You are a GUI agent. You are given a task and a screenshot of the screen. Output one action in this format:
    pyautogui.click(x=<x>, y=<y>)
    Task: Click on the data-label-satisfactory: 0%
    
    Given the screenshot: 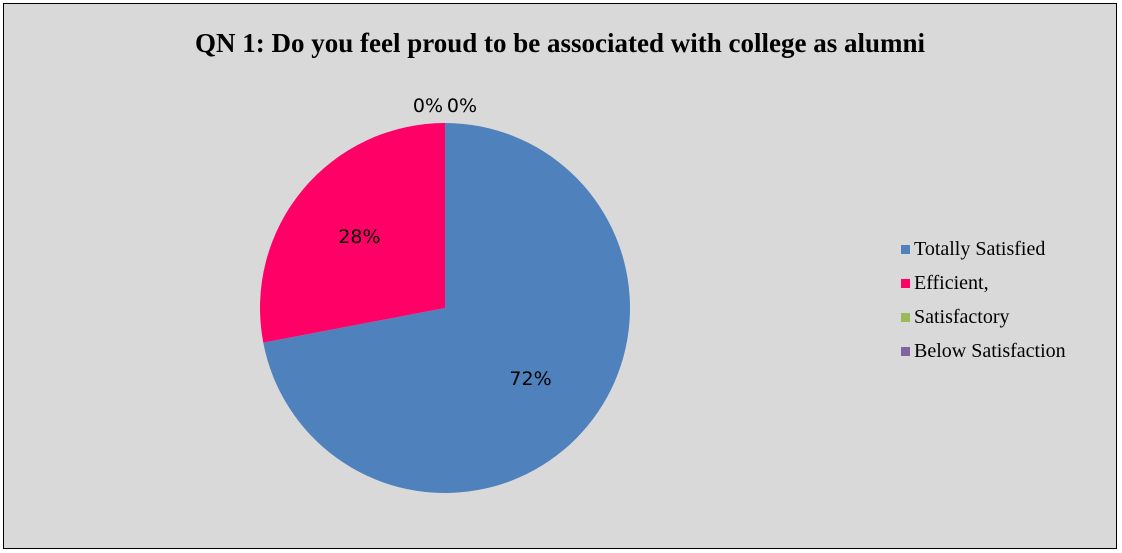 What is the action you would take?
    pyautogui.click(x=428, y=106)
    